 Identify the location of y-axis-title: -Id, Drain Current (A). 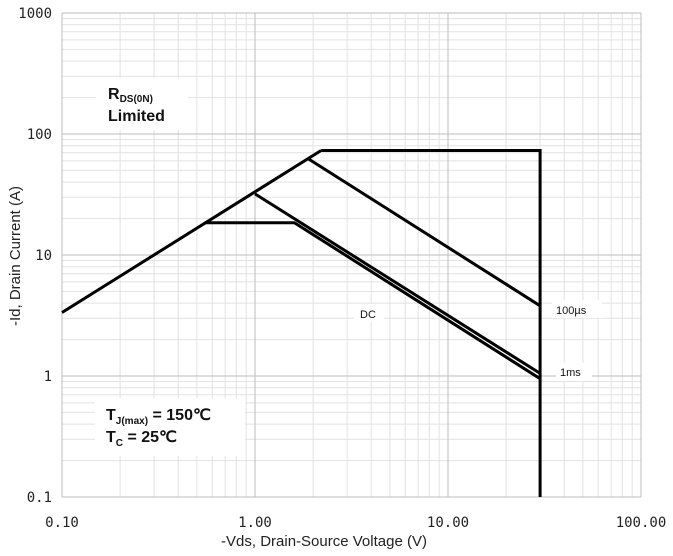
(15, 256).